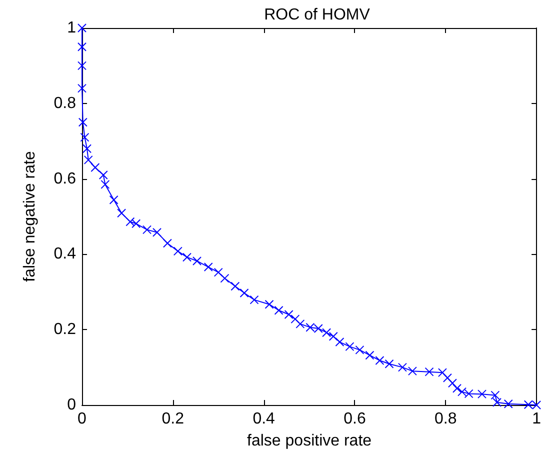  I want to click on y-tick-label: 1, so click(71, 28).